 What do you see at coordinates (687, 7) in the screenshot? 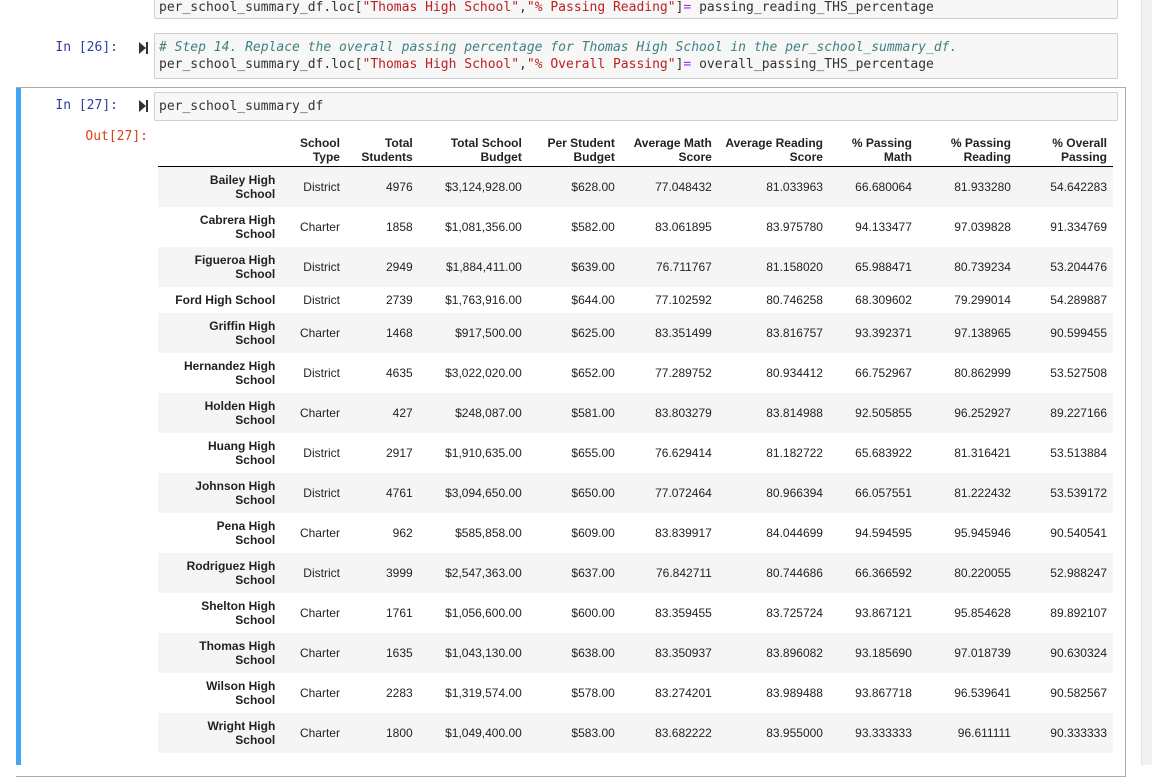
I see `code-token: =` at bounding box center [687, 7].